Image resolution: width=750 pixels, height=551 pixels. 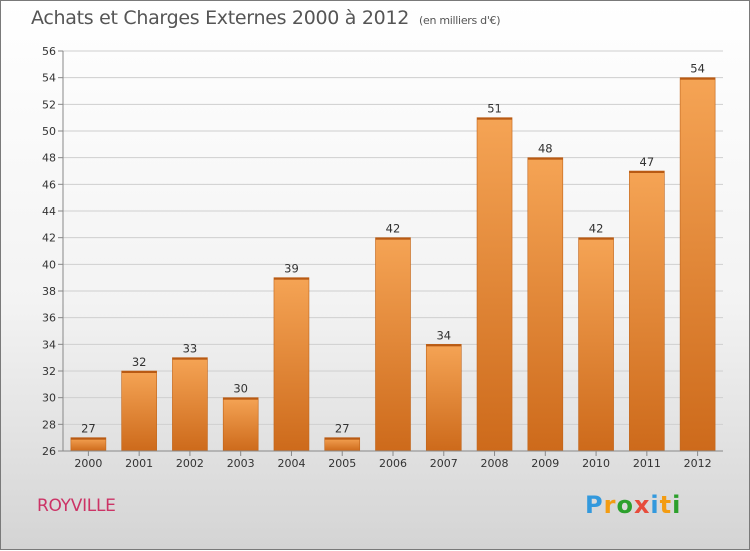 I want to click on x-tick-label-2012: 2012, so click(x=698, y=463).